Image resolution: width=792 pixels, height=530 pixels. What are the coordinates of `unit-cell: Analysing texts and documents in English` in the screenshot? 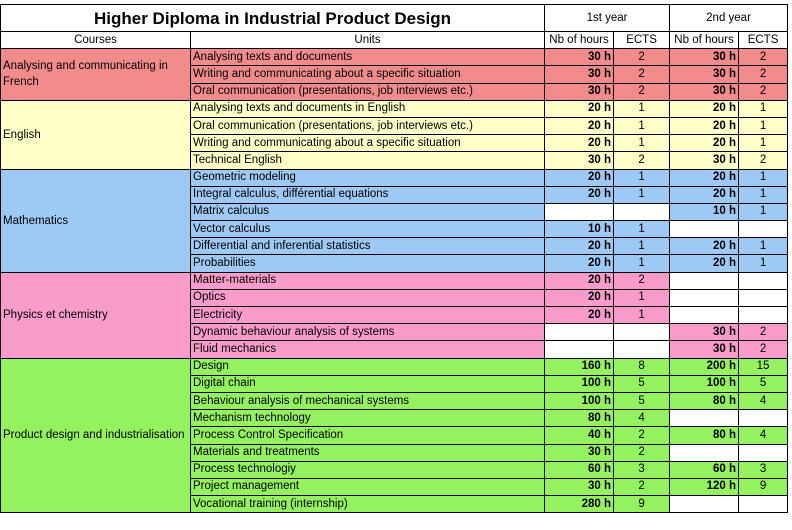 It's located at (367, 108).